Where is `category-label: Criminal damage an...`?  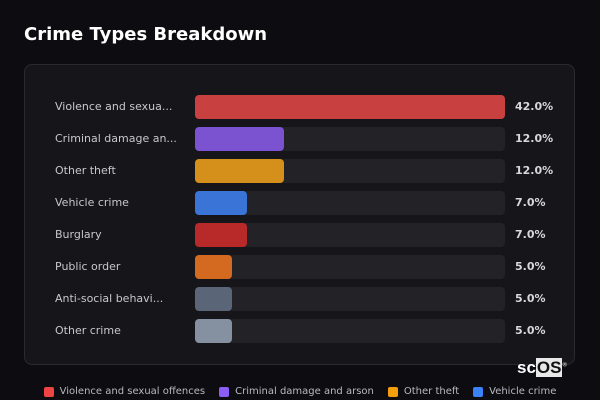
category-label: Criminal damage an... is located at coordinates (116, 138).